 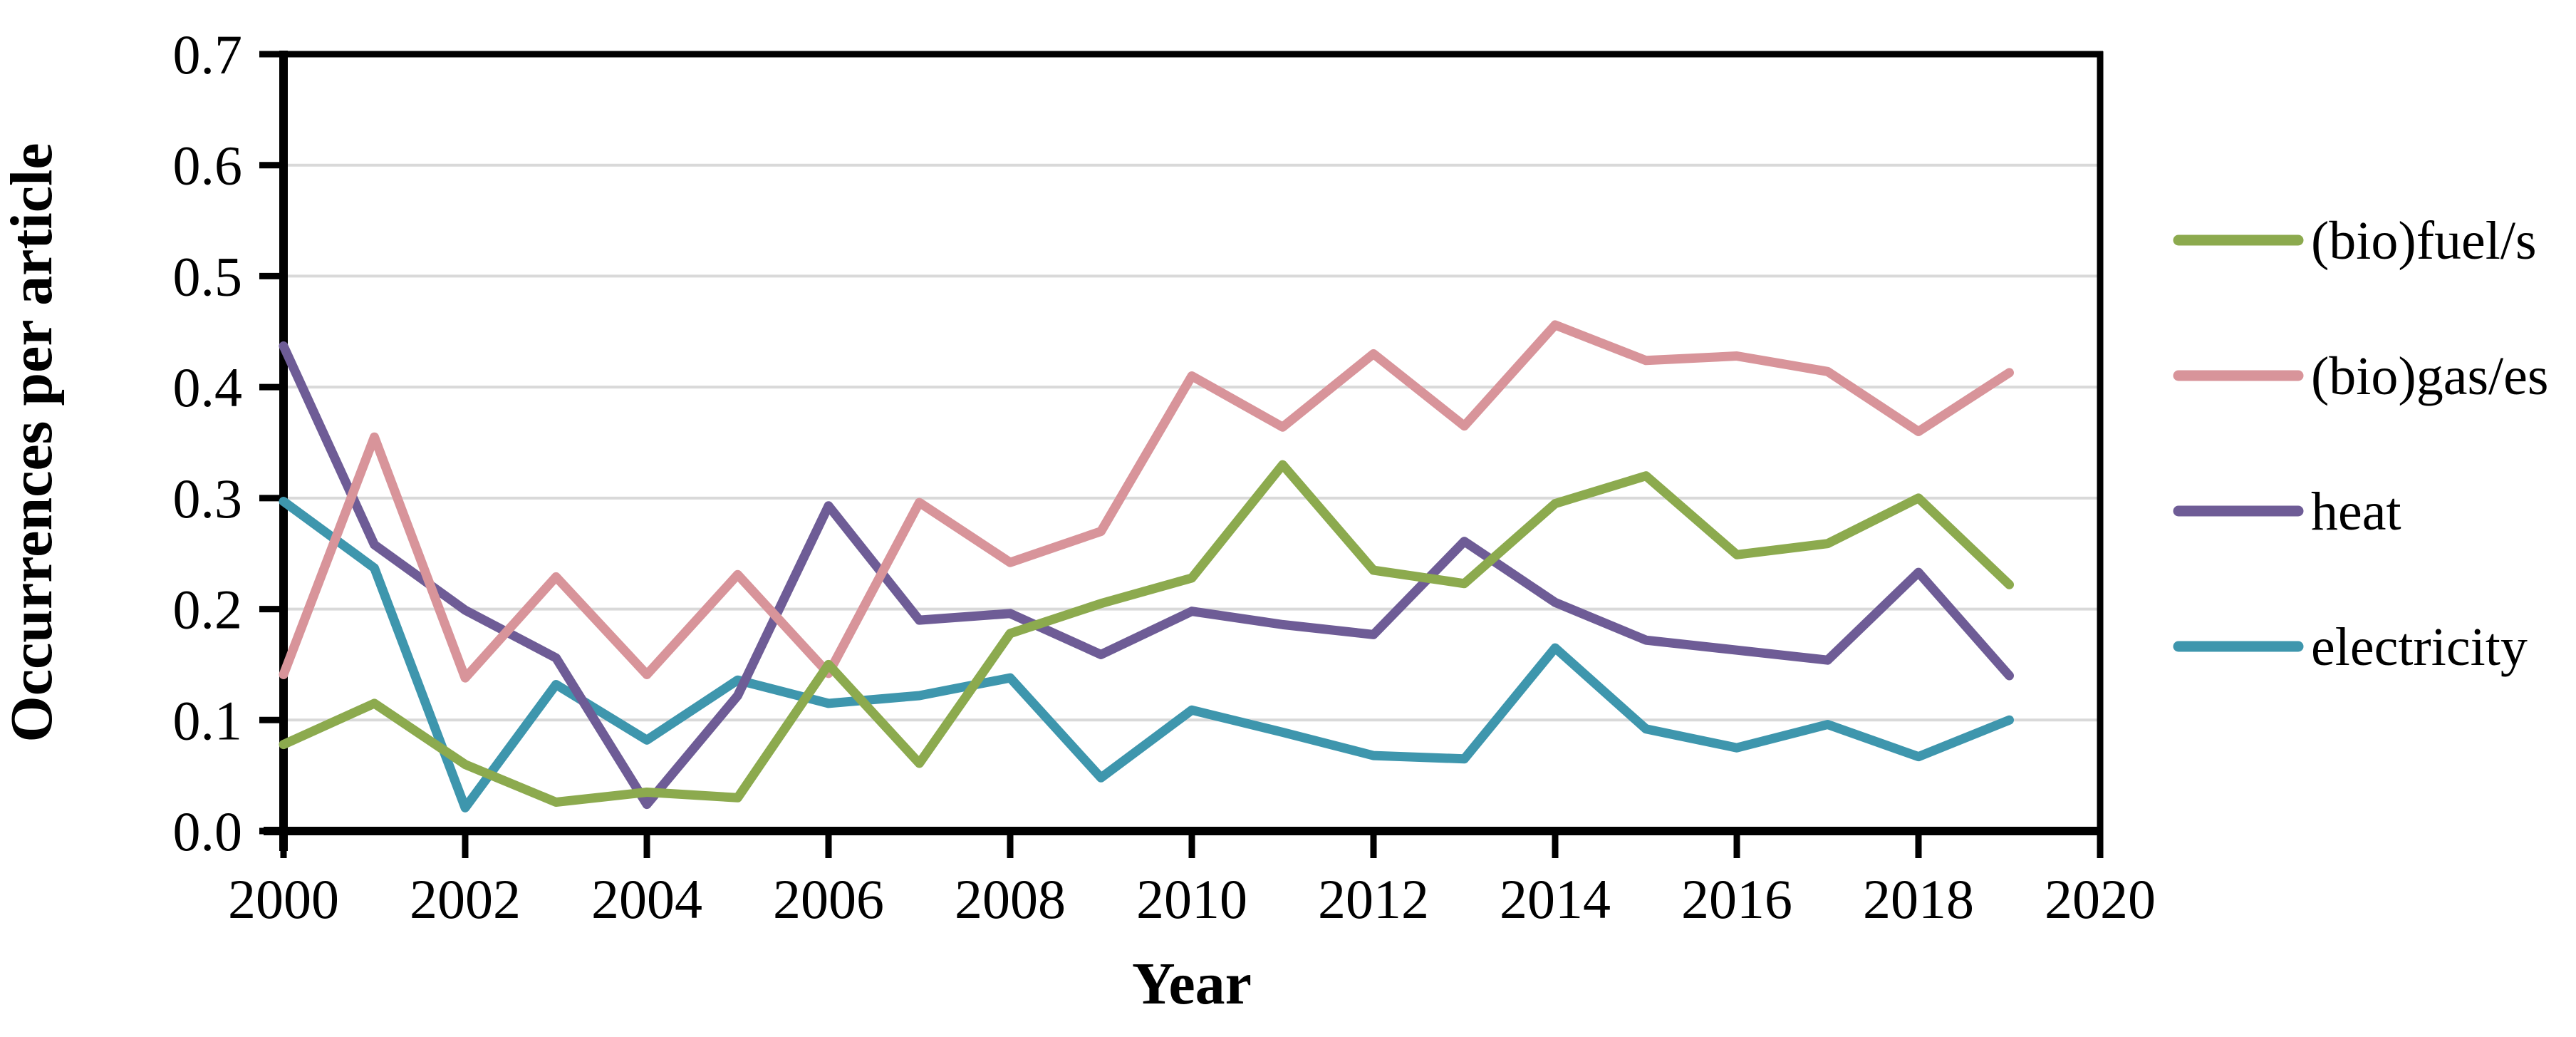 I want to click on y-tick-label: 0.7, so click(x=208, y=55).